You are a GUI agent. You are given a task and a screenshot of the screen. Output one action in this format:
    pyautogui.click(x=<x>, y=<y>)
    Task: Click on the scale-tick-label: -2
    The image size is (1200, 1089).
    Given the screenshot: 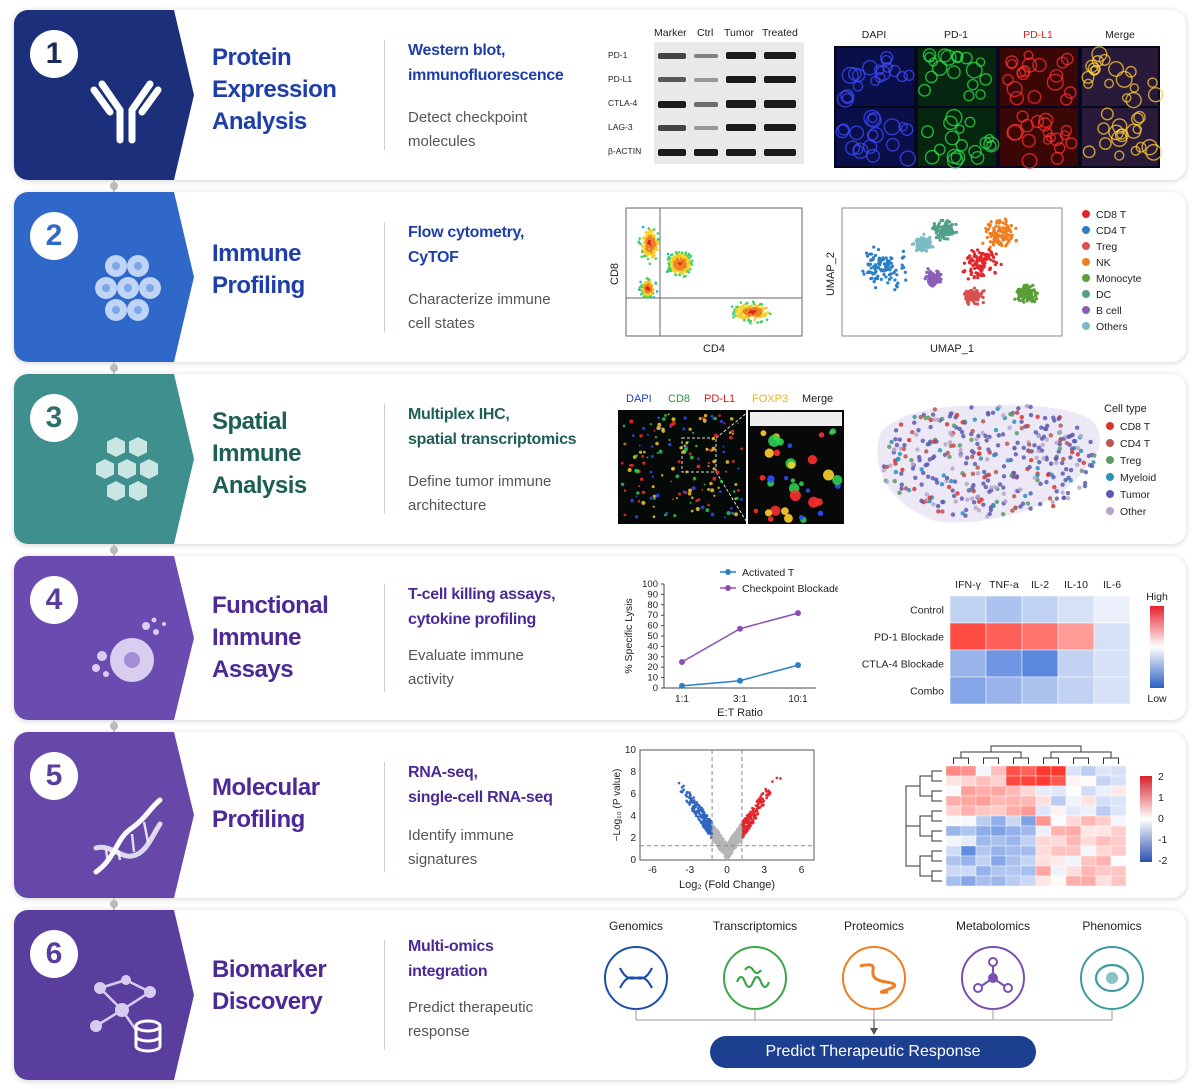 What is the action you would take?
    pyautogui.click(x=1162, y=861)
    